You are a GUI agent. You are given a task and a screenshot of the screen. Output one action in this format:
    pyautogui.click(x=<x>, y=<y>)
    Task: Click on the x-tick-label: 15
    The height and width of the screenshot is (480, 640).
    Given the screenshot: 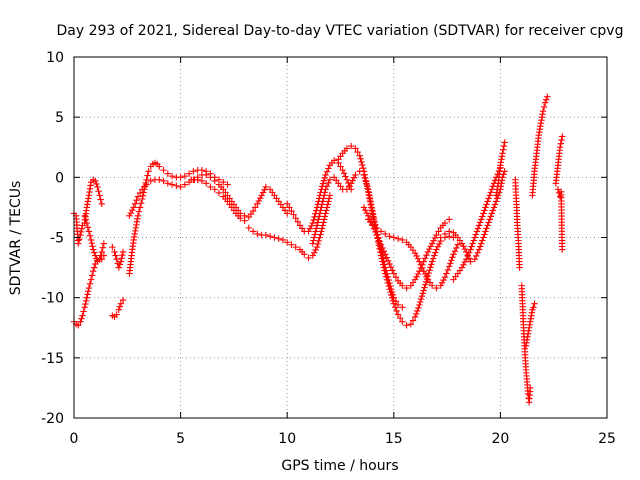 What is the action you would take?
    pyautogui.click(x=394, y=439)
    